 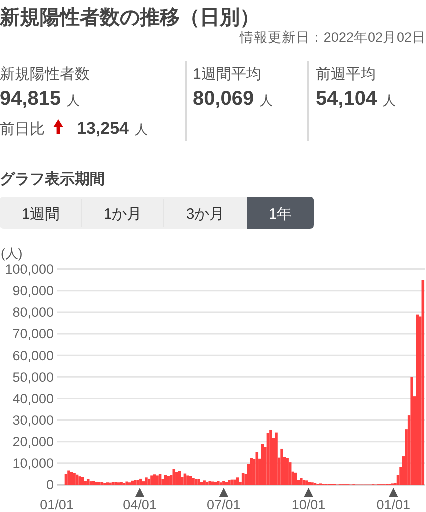 I want to click on card-value: 54,104 人, so click(x=356, y=99).